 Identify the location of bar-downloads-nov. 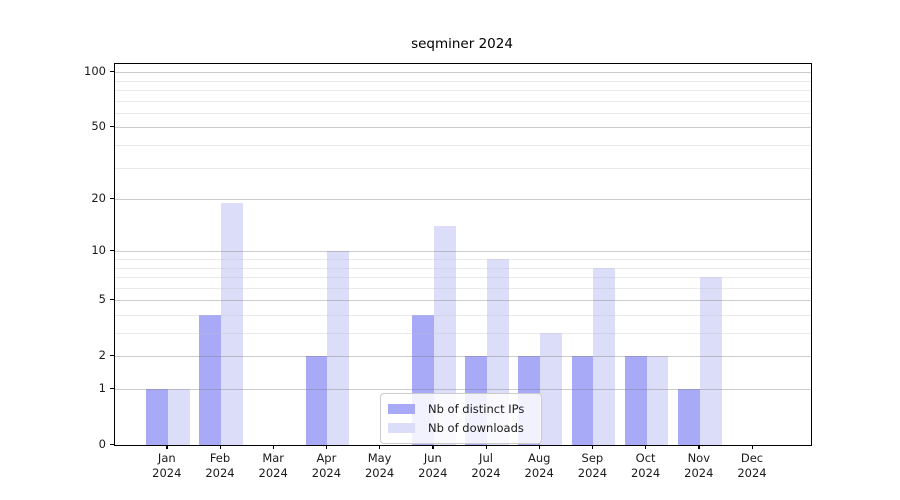
(710, 361).